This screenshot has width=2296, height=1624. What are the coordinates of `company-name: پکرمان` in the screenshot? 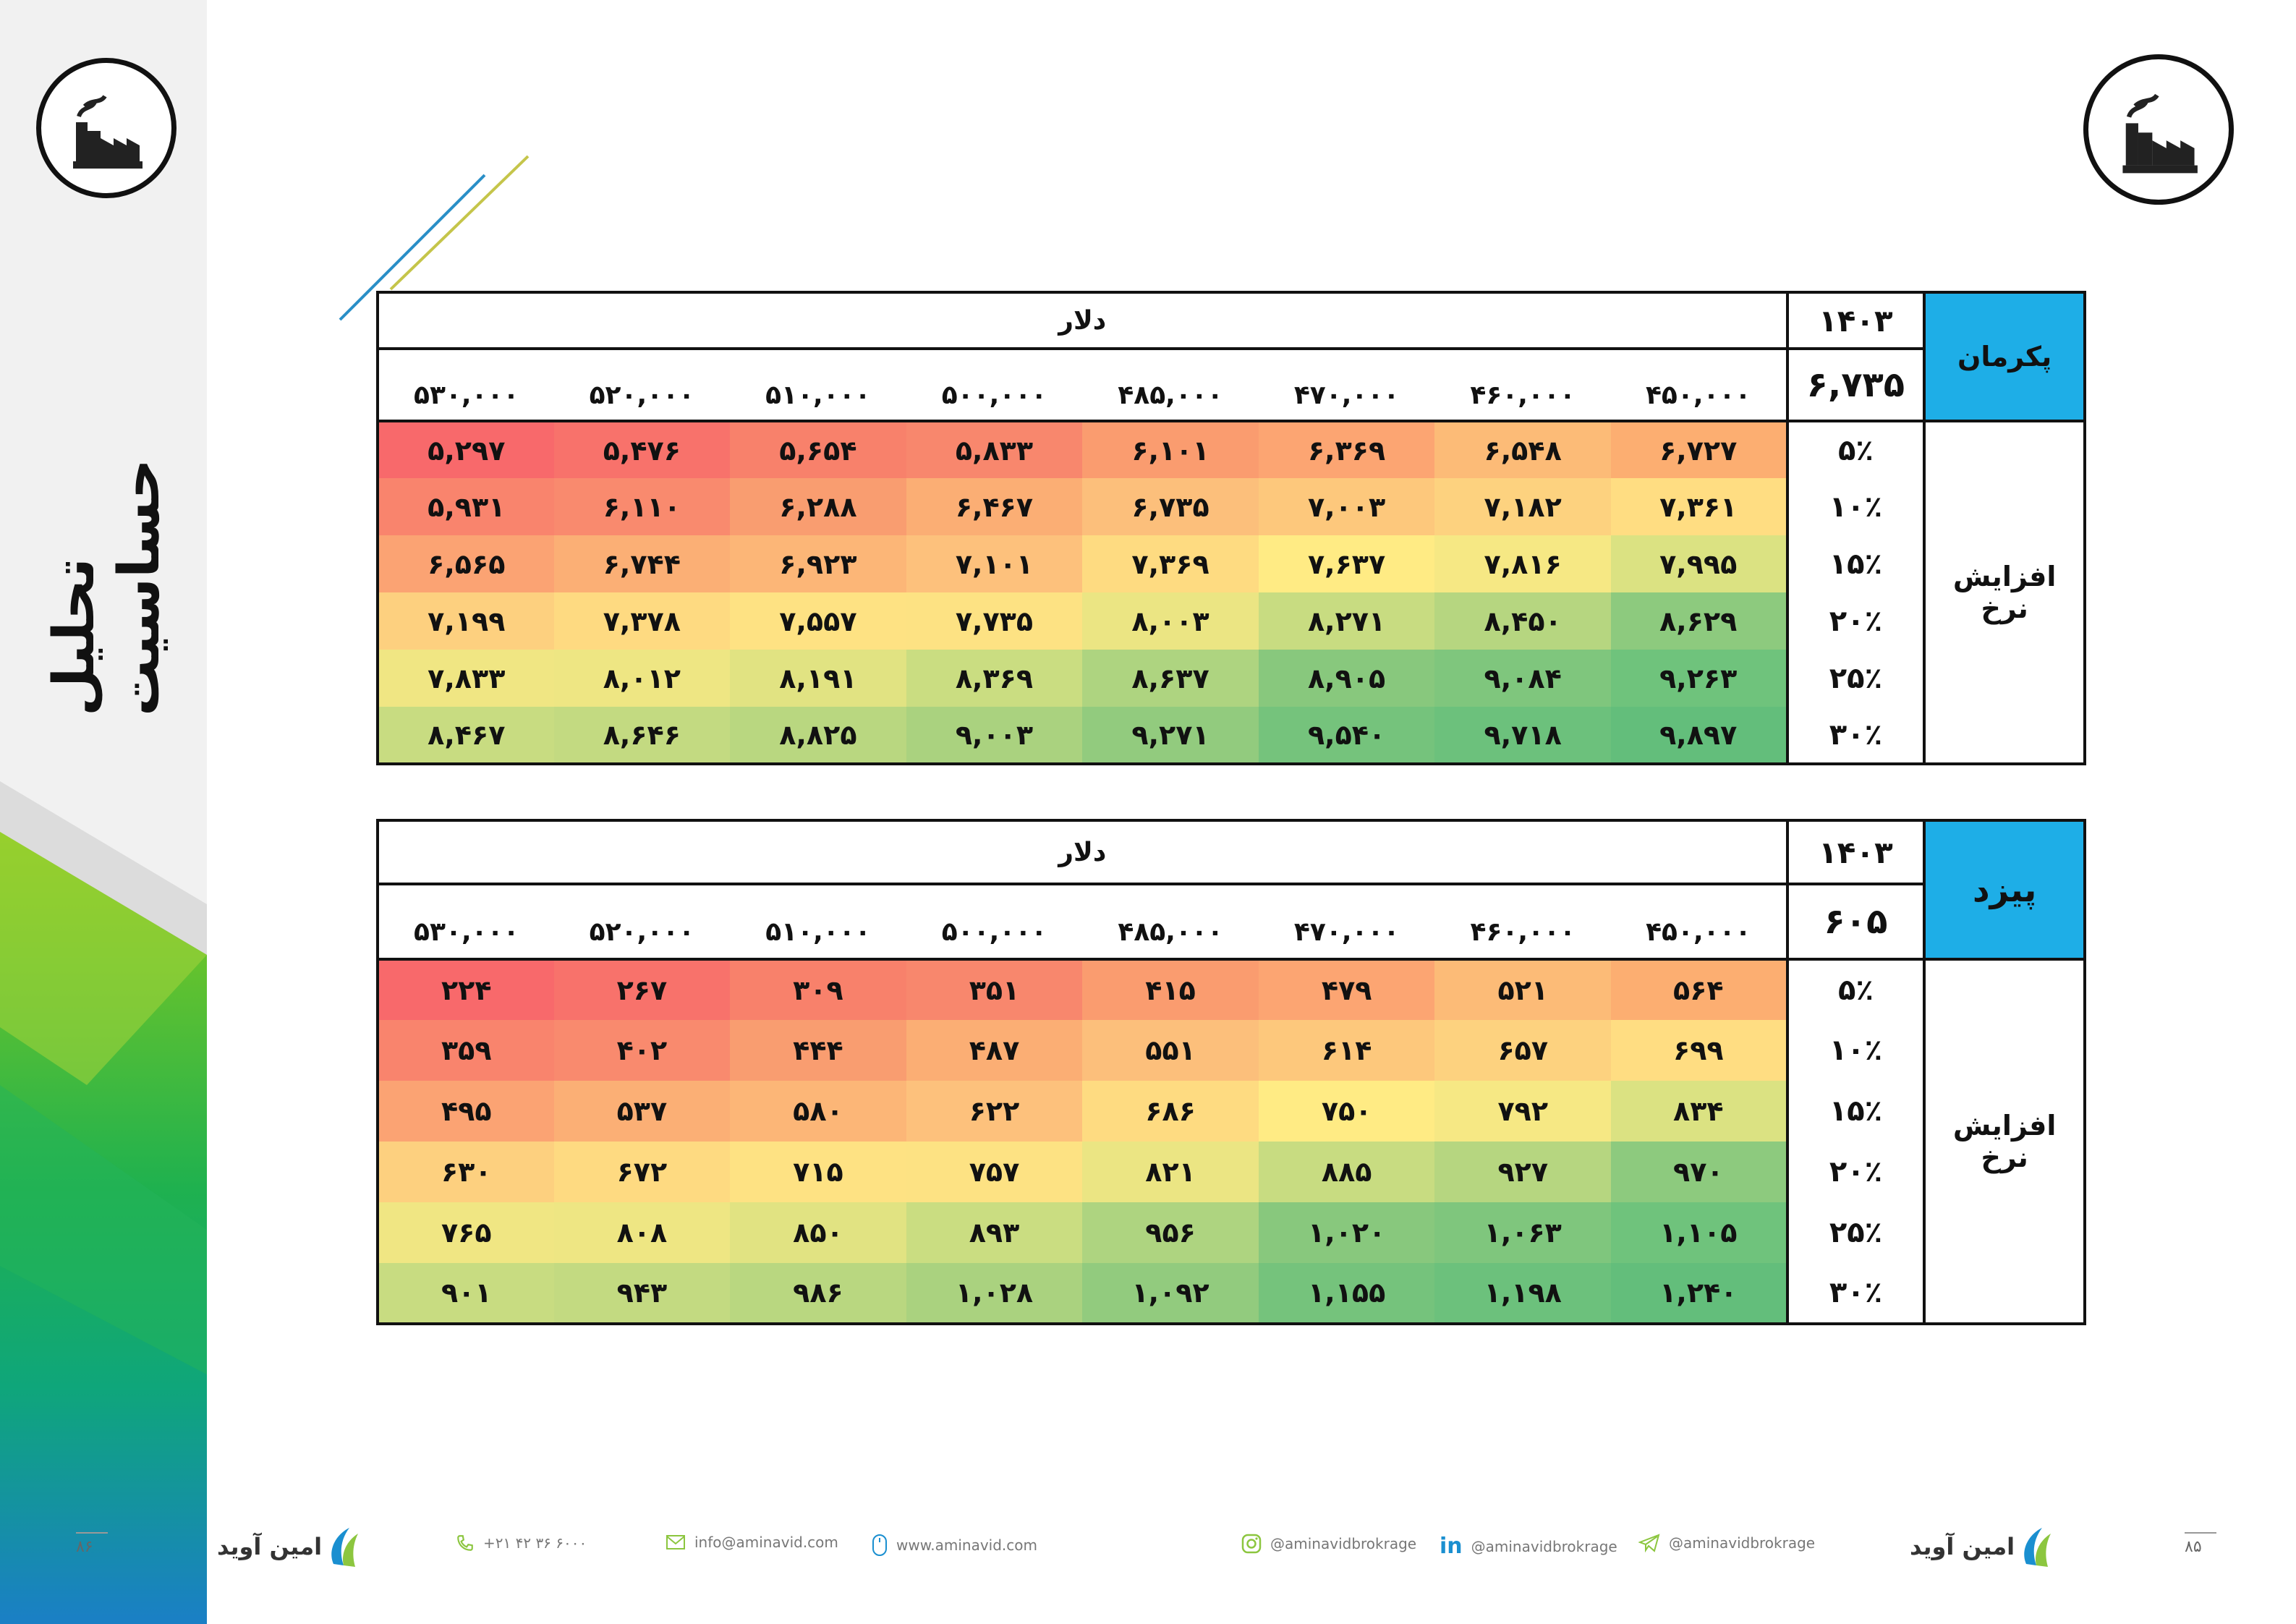 It's located at (2004, 356).